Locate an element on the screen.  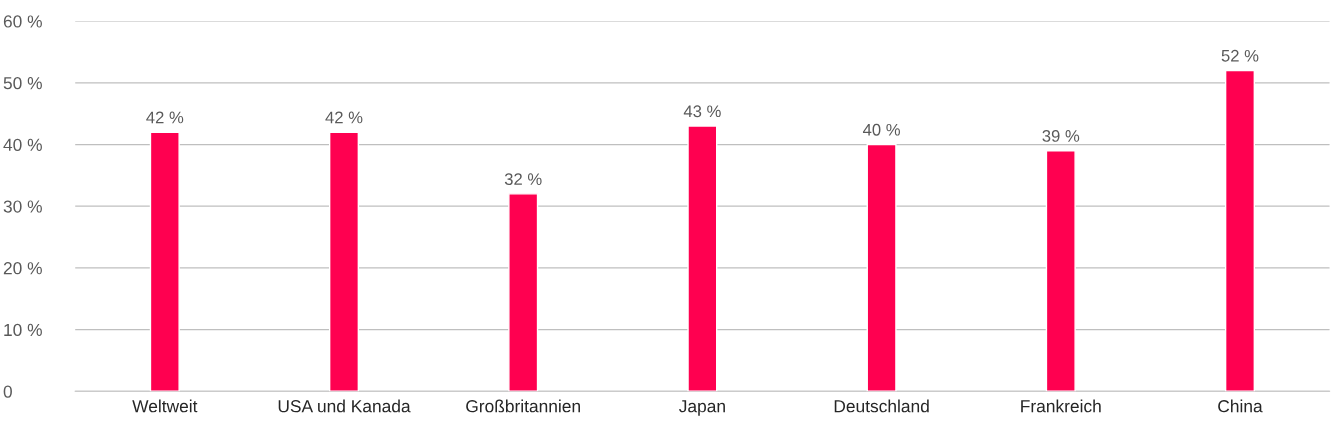
y-tick-label: 30 % is located at coordinates (22, 206).